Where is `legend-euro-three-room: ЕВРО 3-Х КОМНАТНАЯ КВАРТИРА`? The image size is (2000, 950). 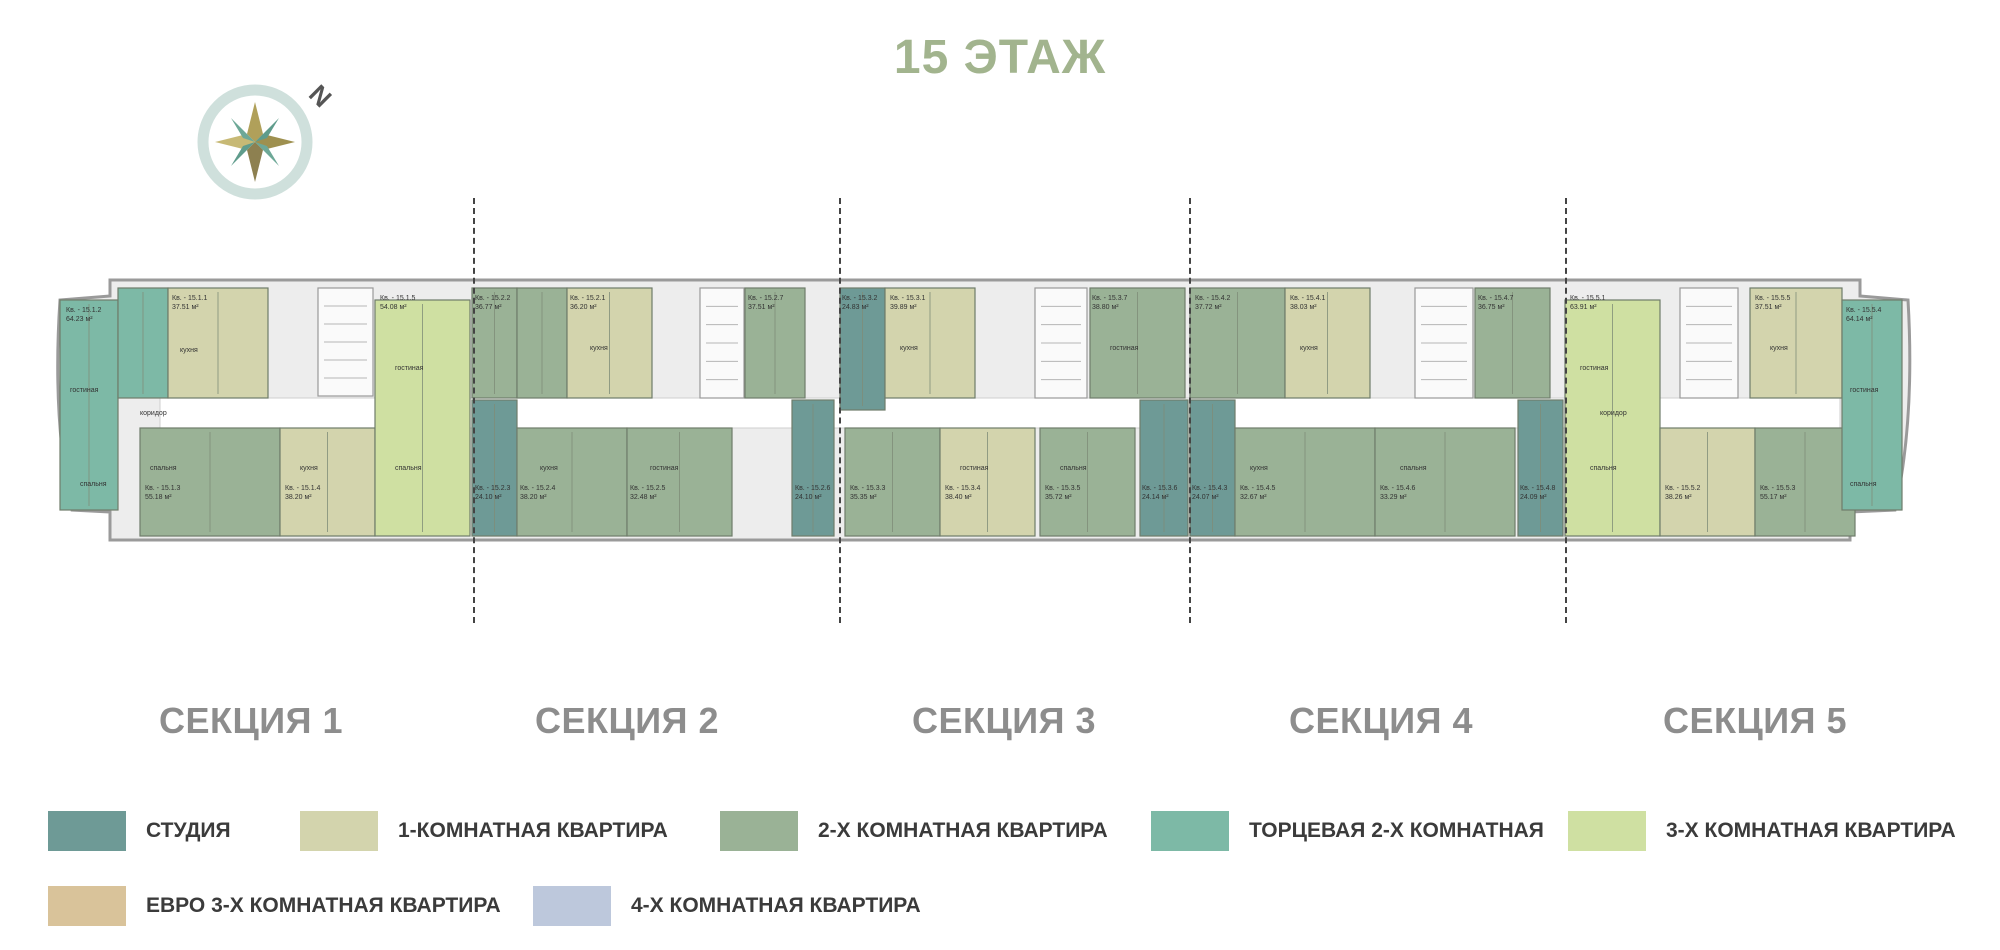 legend-euro-three-room: ЕВРО 3-Х КОМНАТНАЯ КВАРТИРА is located at coordinates (274, 906).